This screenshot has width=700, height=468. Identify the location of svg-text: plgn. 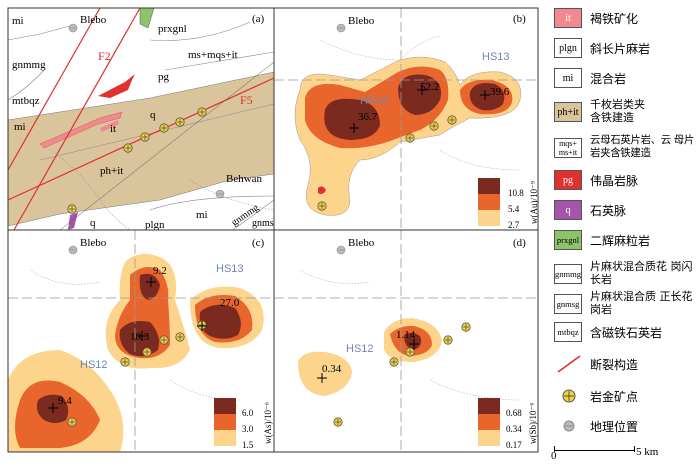
(155, 225).